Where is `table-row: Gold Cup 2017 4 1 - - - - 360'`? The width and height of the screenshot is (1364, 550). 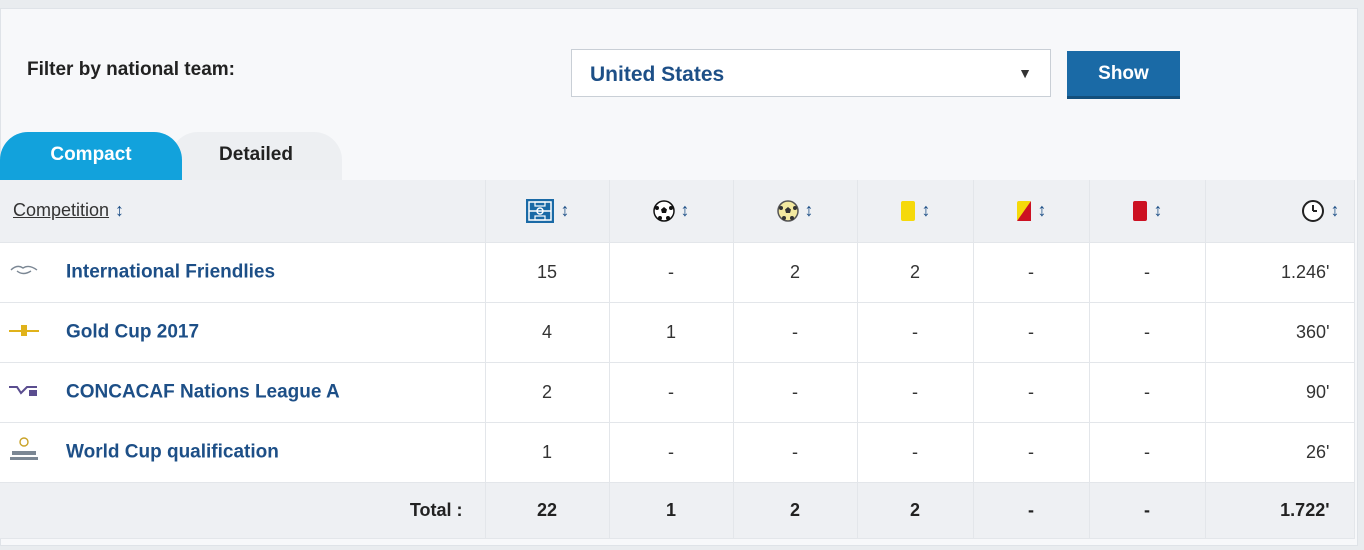
table-row: Gold Cup 2017 4 1 - - - - 360' is located at coordinates (677, 332).